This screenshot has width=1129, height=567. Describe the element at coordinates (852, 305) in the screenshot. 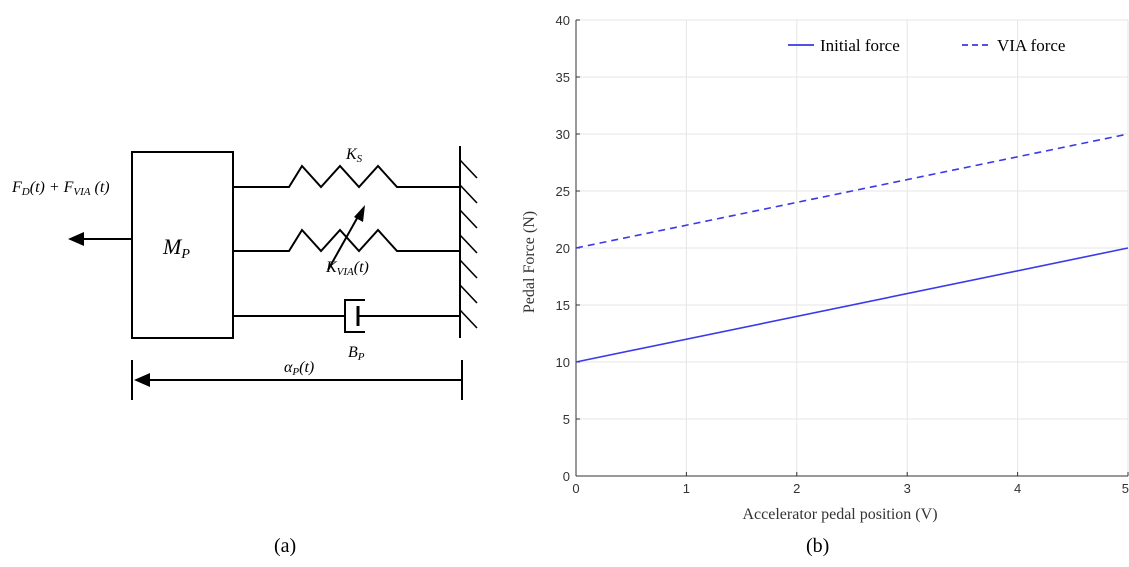

I see `series-line-initial-force` at that location.